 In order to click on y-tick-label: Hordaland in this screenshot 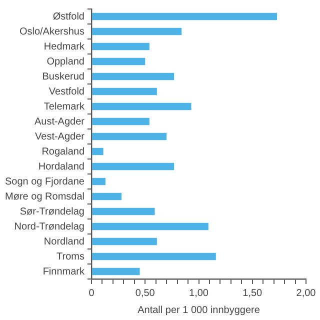, I will do `click(61, 166)`.